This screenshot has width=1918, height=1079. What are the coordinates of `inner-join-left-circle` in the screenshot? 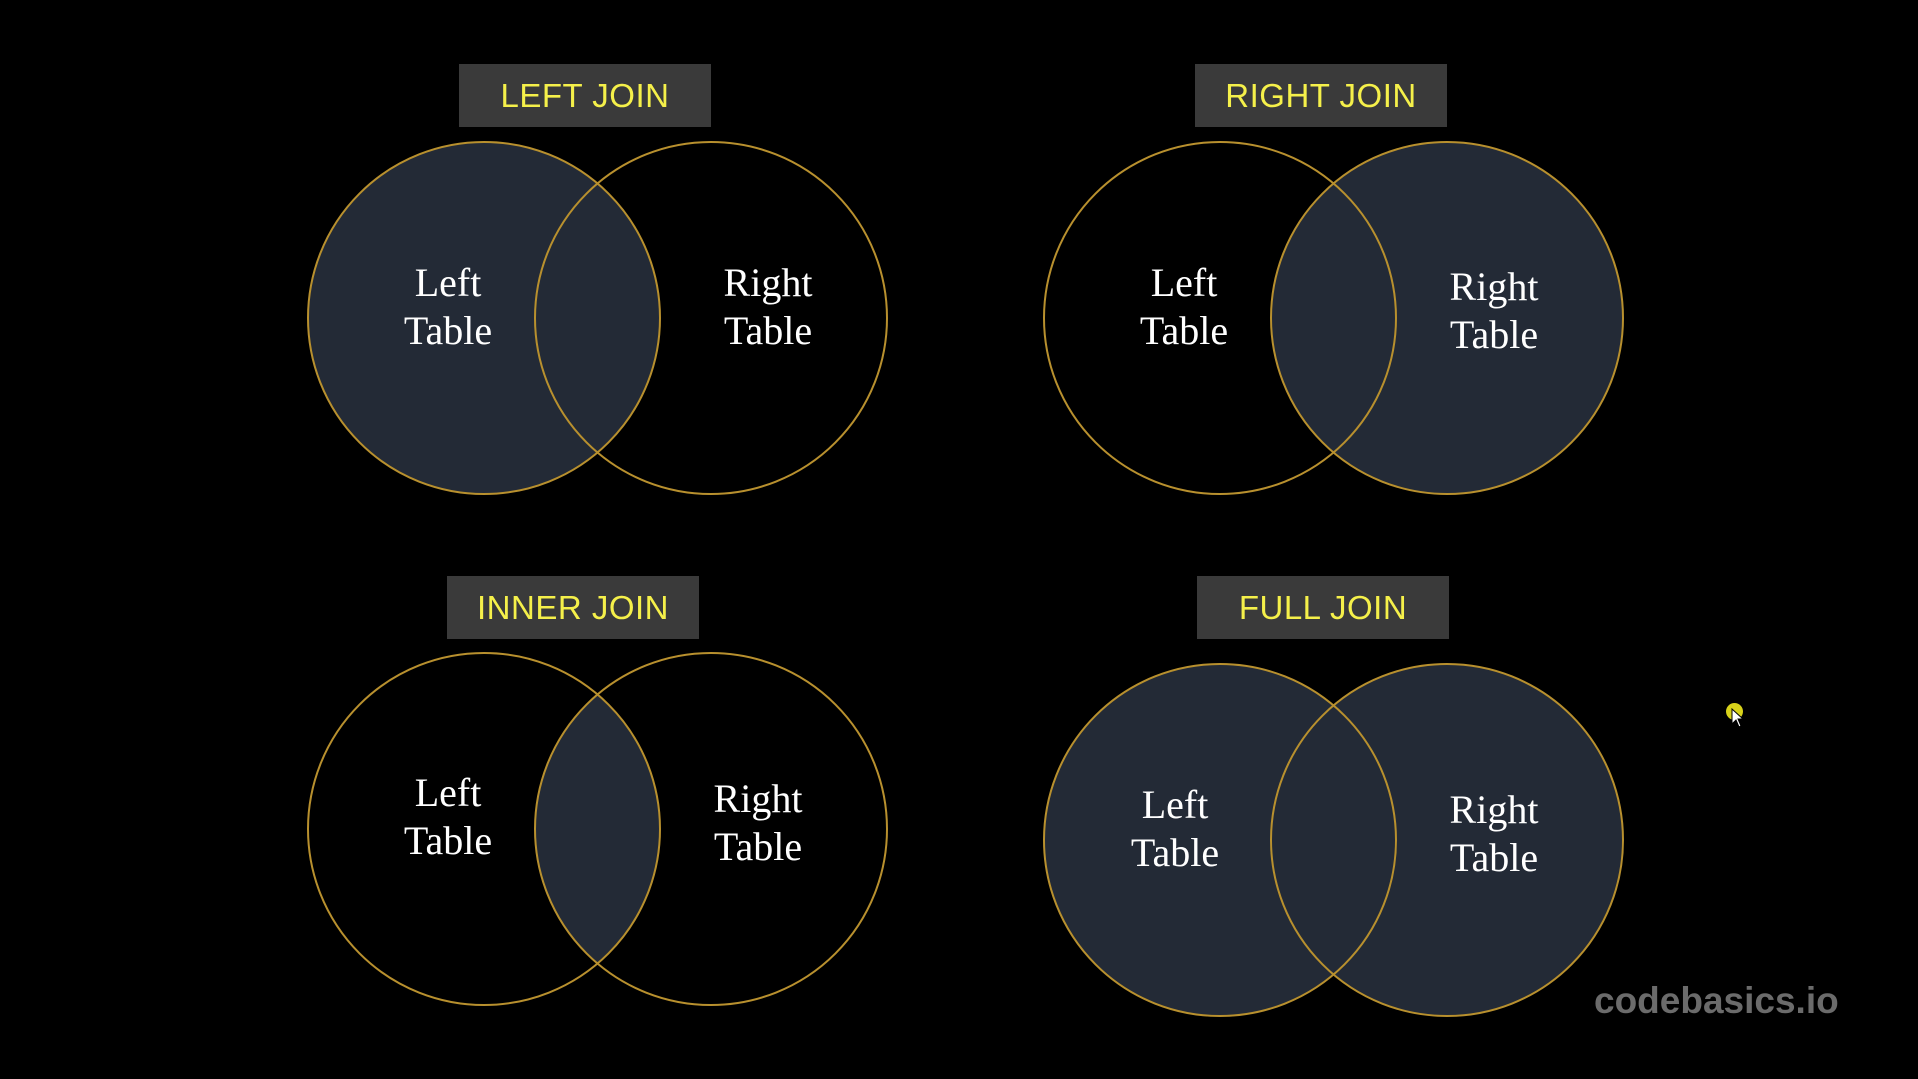 It's located at (484, 829).